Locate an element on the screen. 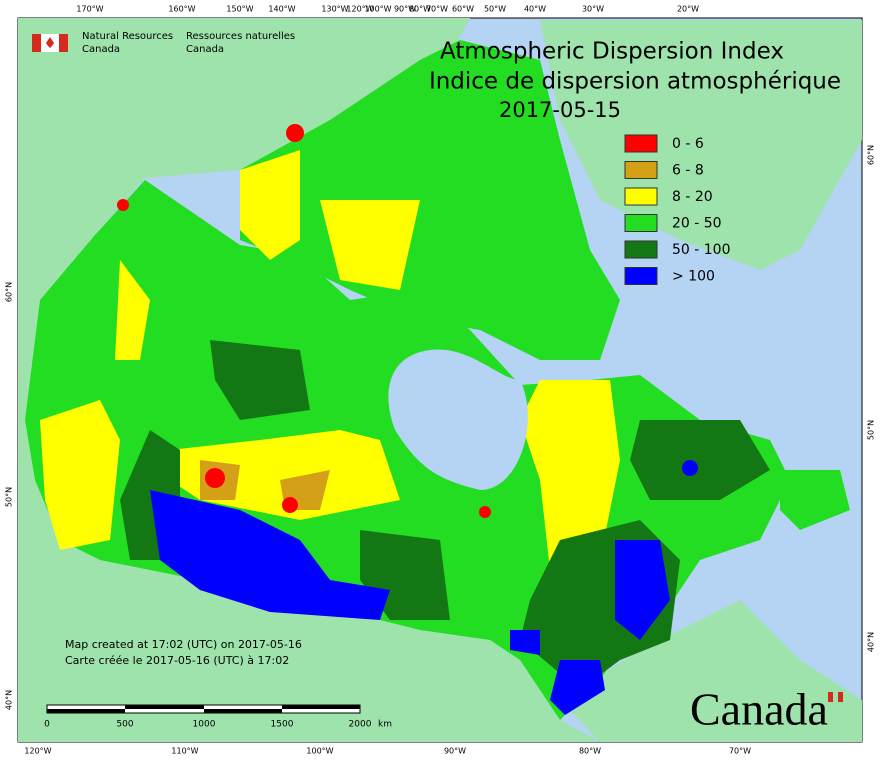  date: 2017-05-15 is located at coordinates (560, 110).